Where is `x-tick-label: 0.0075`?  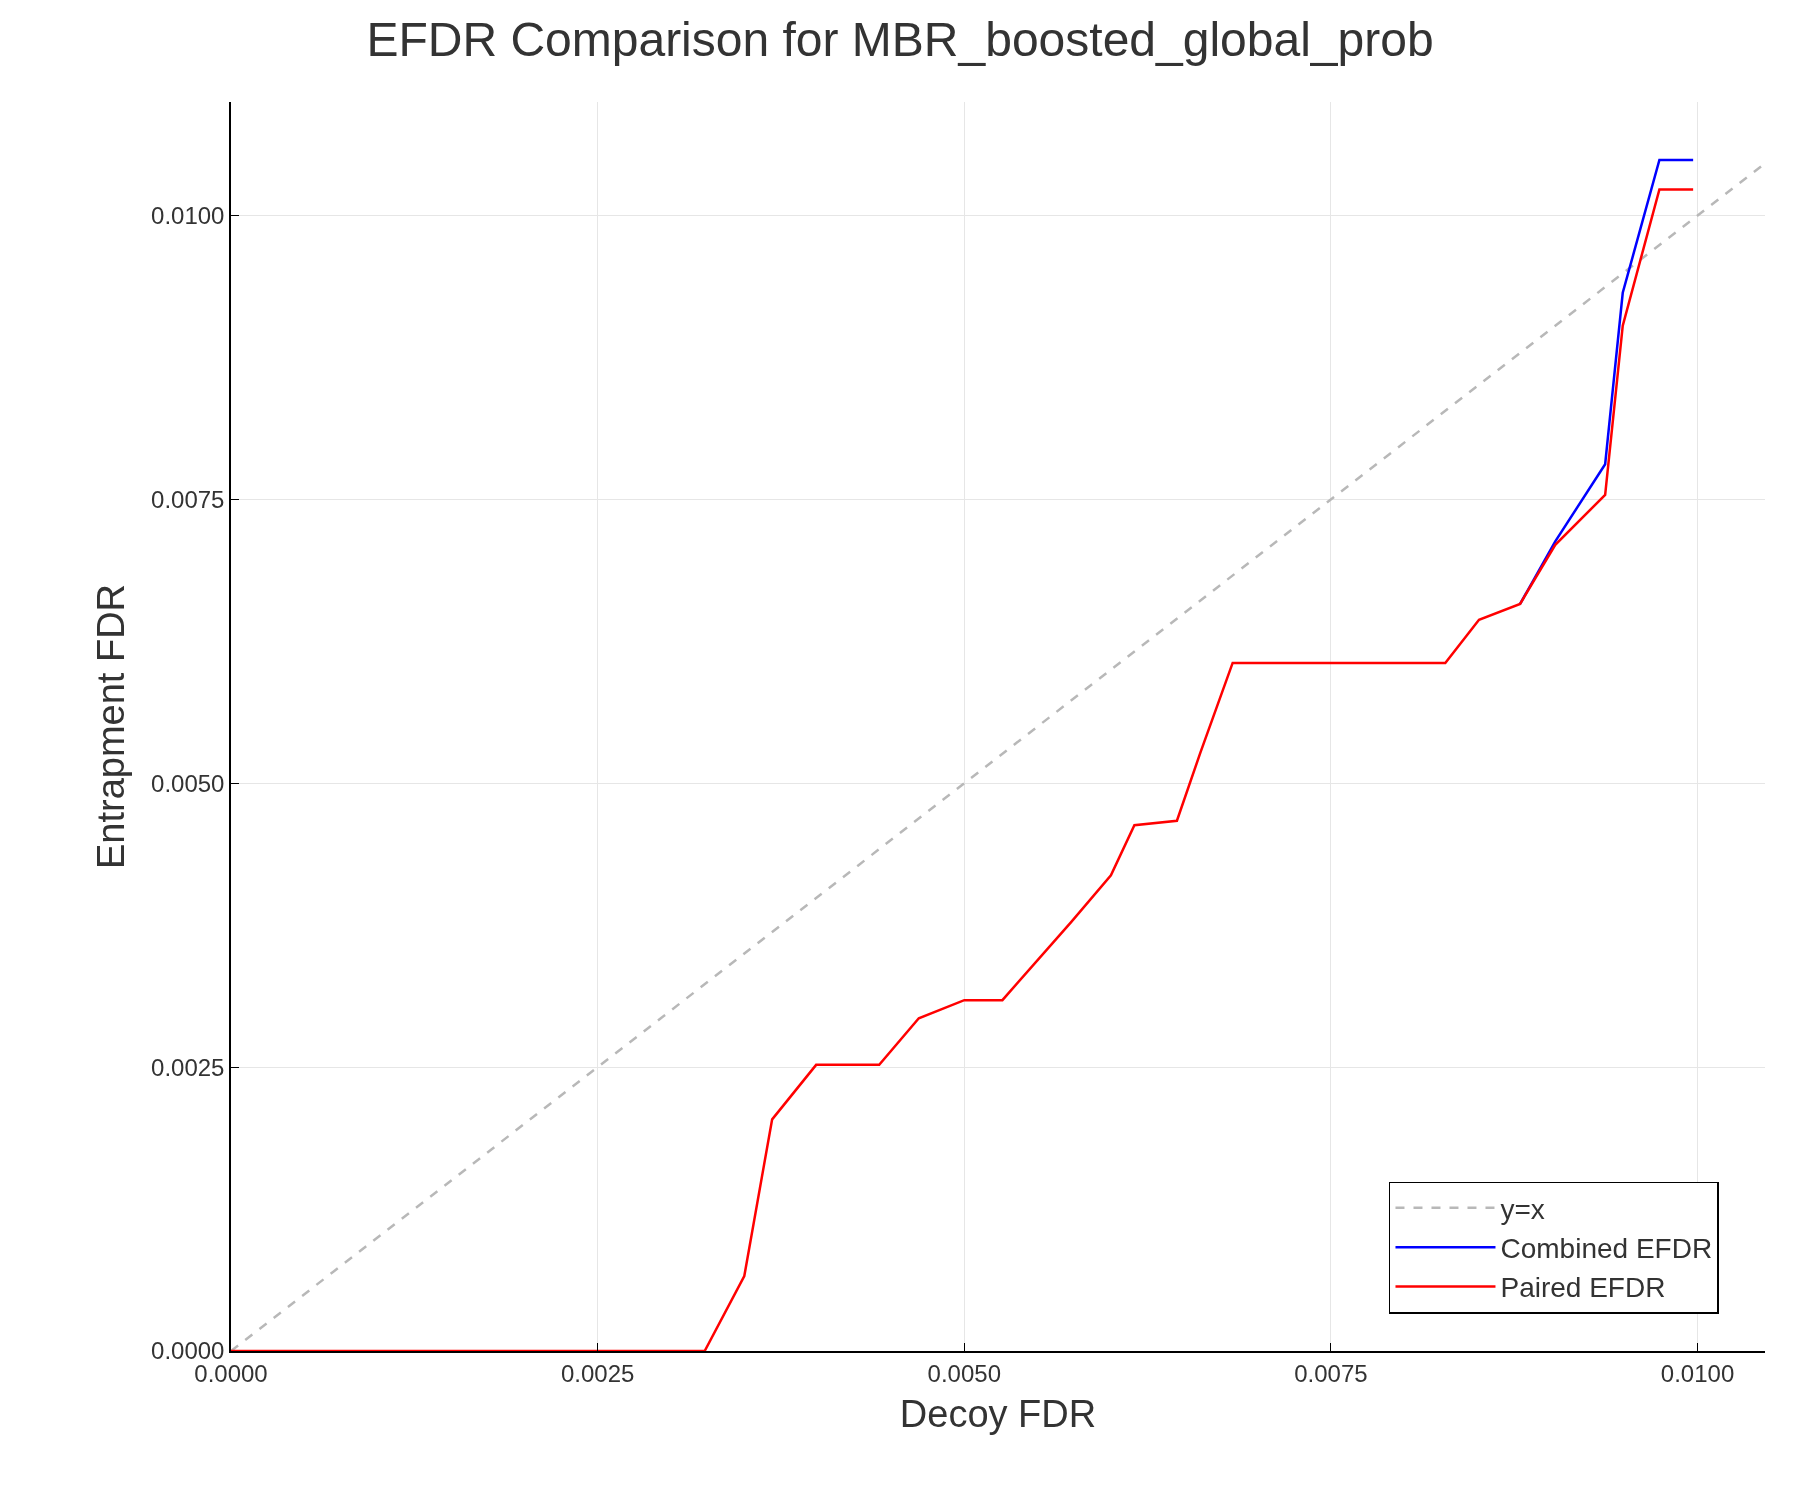 x-tick-label: 0.0075 is located at coordinates (1331, 1373).